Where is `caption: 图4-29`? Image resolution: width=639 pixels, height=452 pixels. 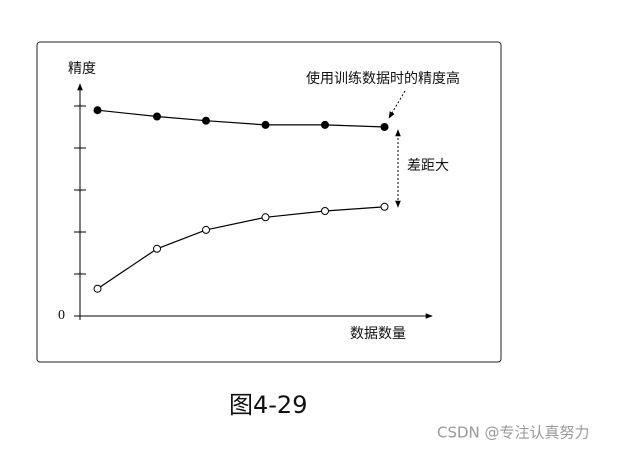 caption: 图4-29 is located at coordinates (268, 405).